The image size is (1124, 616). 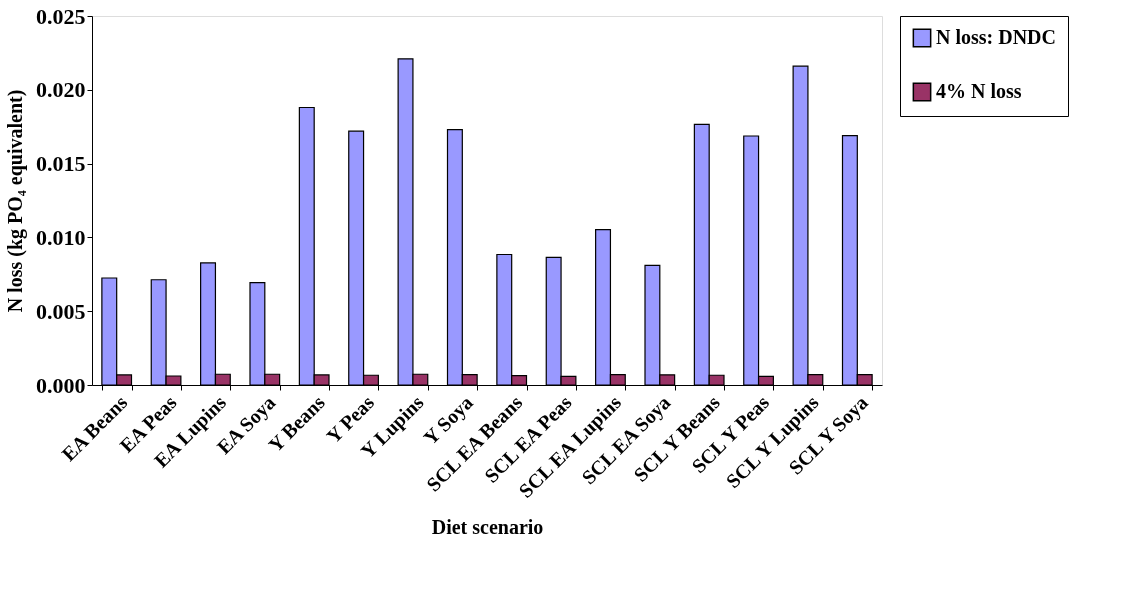 What do you see at coordinates (487, 527) in the screenshot?
I see `x-axis-title: Diet scenario` at bounding box center [487, 527].